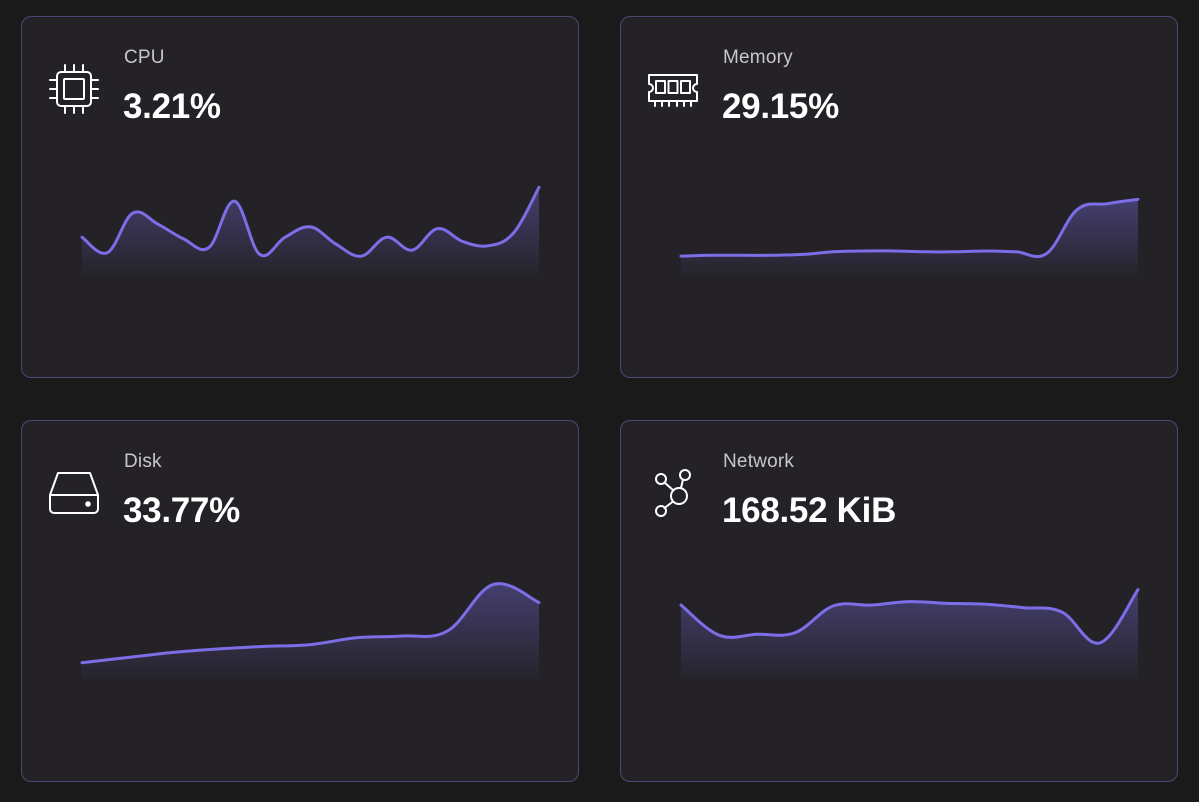 The image size is (1199, 802). Describe the element at coordinates (144, 57) in the screenshot. I see `card-label: CPU` at that location.